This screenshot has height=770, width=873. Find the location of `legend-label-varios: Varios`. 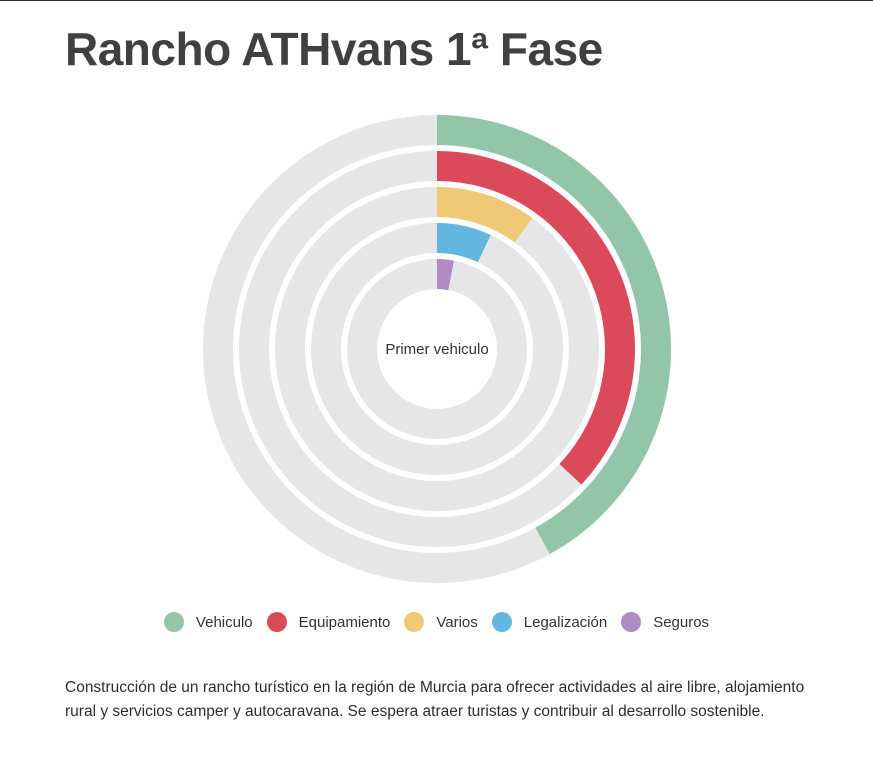

legend-label-varios: Varios is located at coordinates (457, 622).